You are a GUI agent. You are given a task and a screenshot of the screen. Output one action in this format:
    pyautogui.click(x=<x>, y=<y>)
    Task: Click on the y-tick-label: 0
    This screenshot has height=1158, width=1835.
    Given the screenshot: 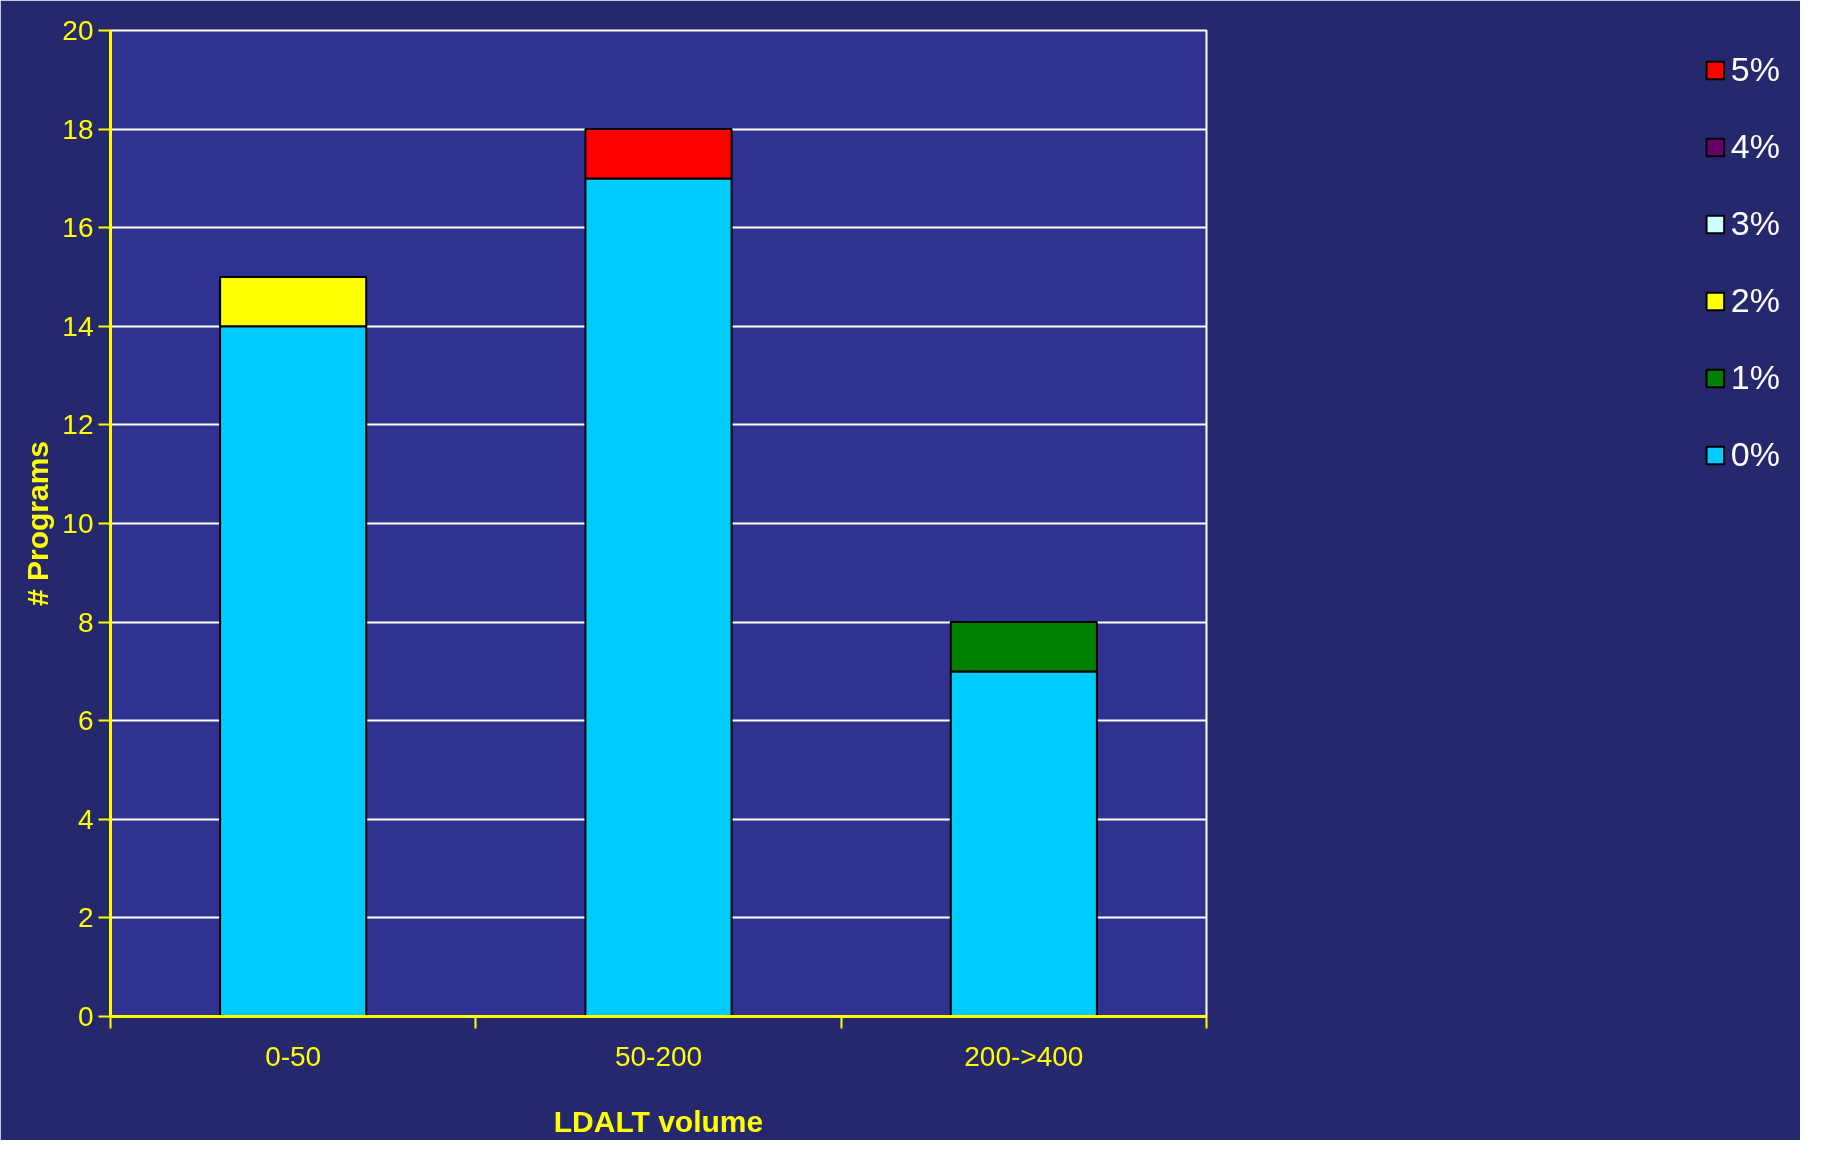 What is the action you would take?
    pyautogui.click(x=85, y=1016)
    